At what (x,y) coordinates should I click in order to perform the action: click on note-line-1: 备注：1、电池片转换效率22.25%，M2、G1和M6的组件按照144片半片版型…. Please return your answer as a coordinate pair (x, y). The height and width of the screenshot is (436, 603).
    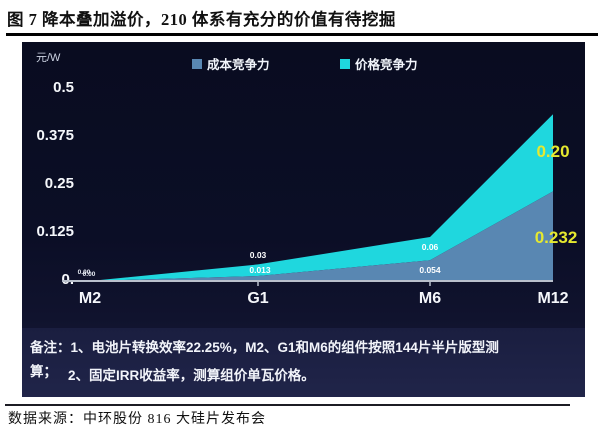
    Looking at the image, I should click on (264, 347).